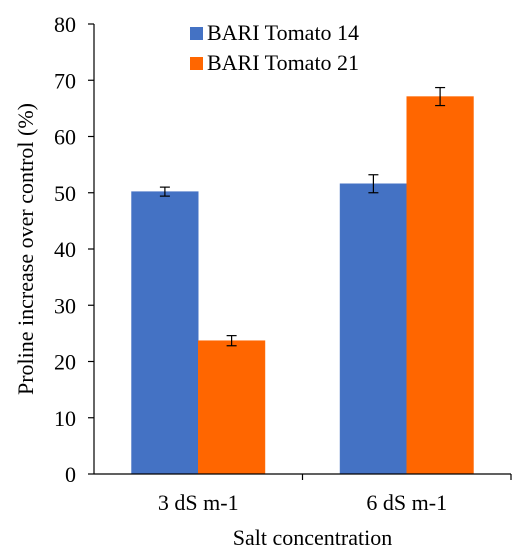  What do you see at coordinates (312, 537) in the screenshot?
I see `x-axis-title: Salt concentration` at bounding box center [312, 537].